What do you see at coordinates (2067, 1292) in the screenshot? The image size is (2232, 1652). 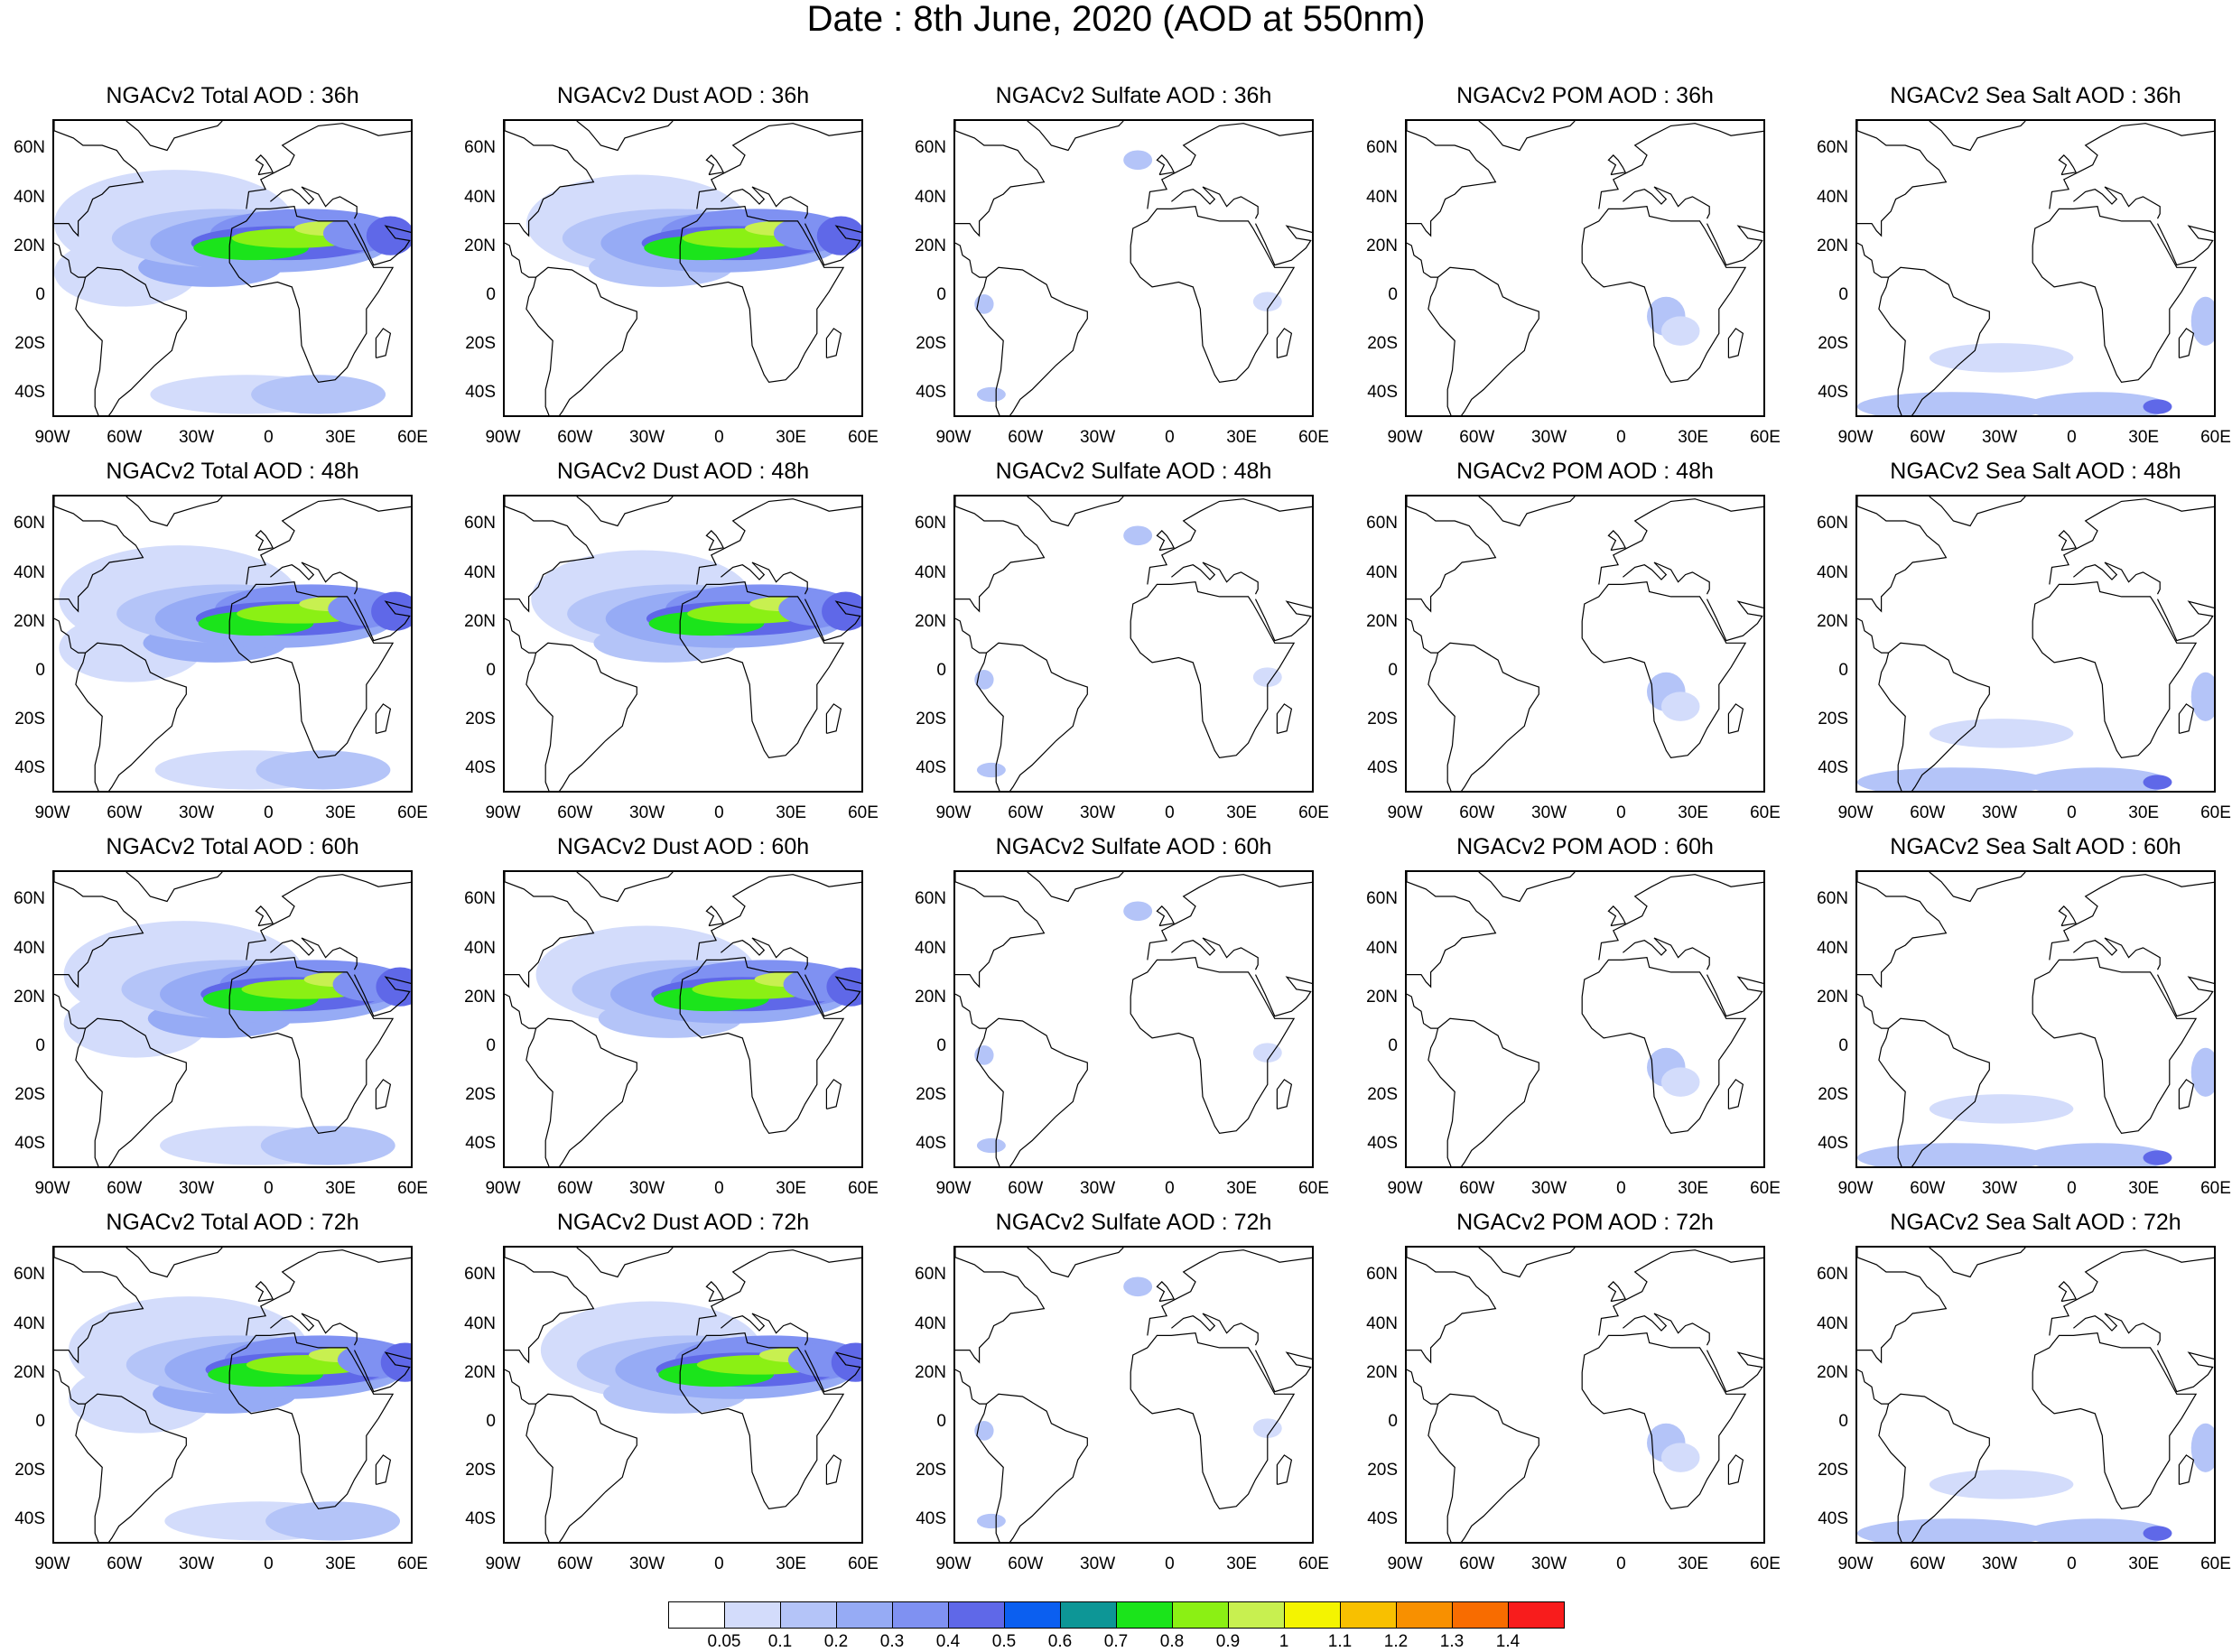 I see `coastline-uk` at bounding box center [2067, 1292].